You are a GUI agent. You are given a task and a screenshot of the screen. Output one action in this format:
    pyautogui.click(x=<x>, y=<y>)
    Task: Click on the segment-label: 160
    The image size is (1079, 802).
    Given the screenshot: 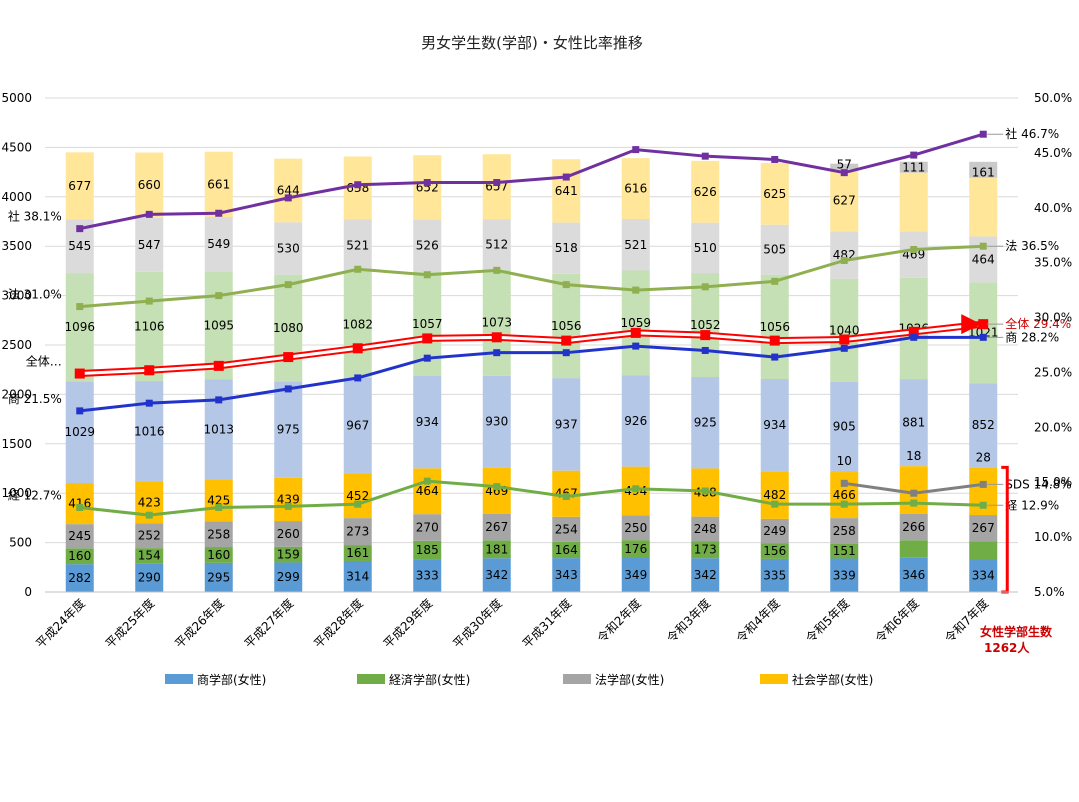 What is the action you would take?
    pyautogui.click(x=218, y=555)
    